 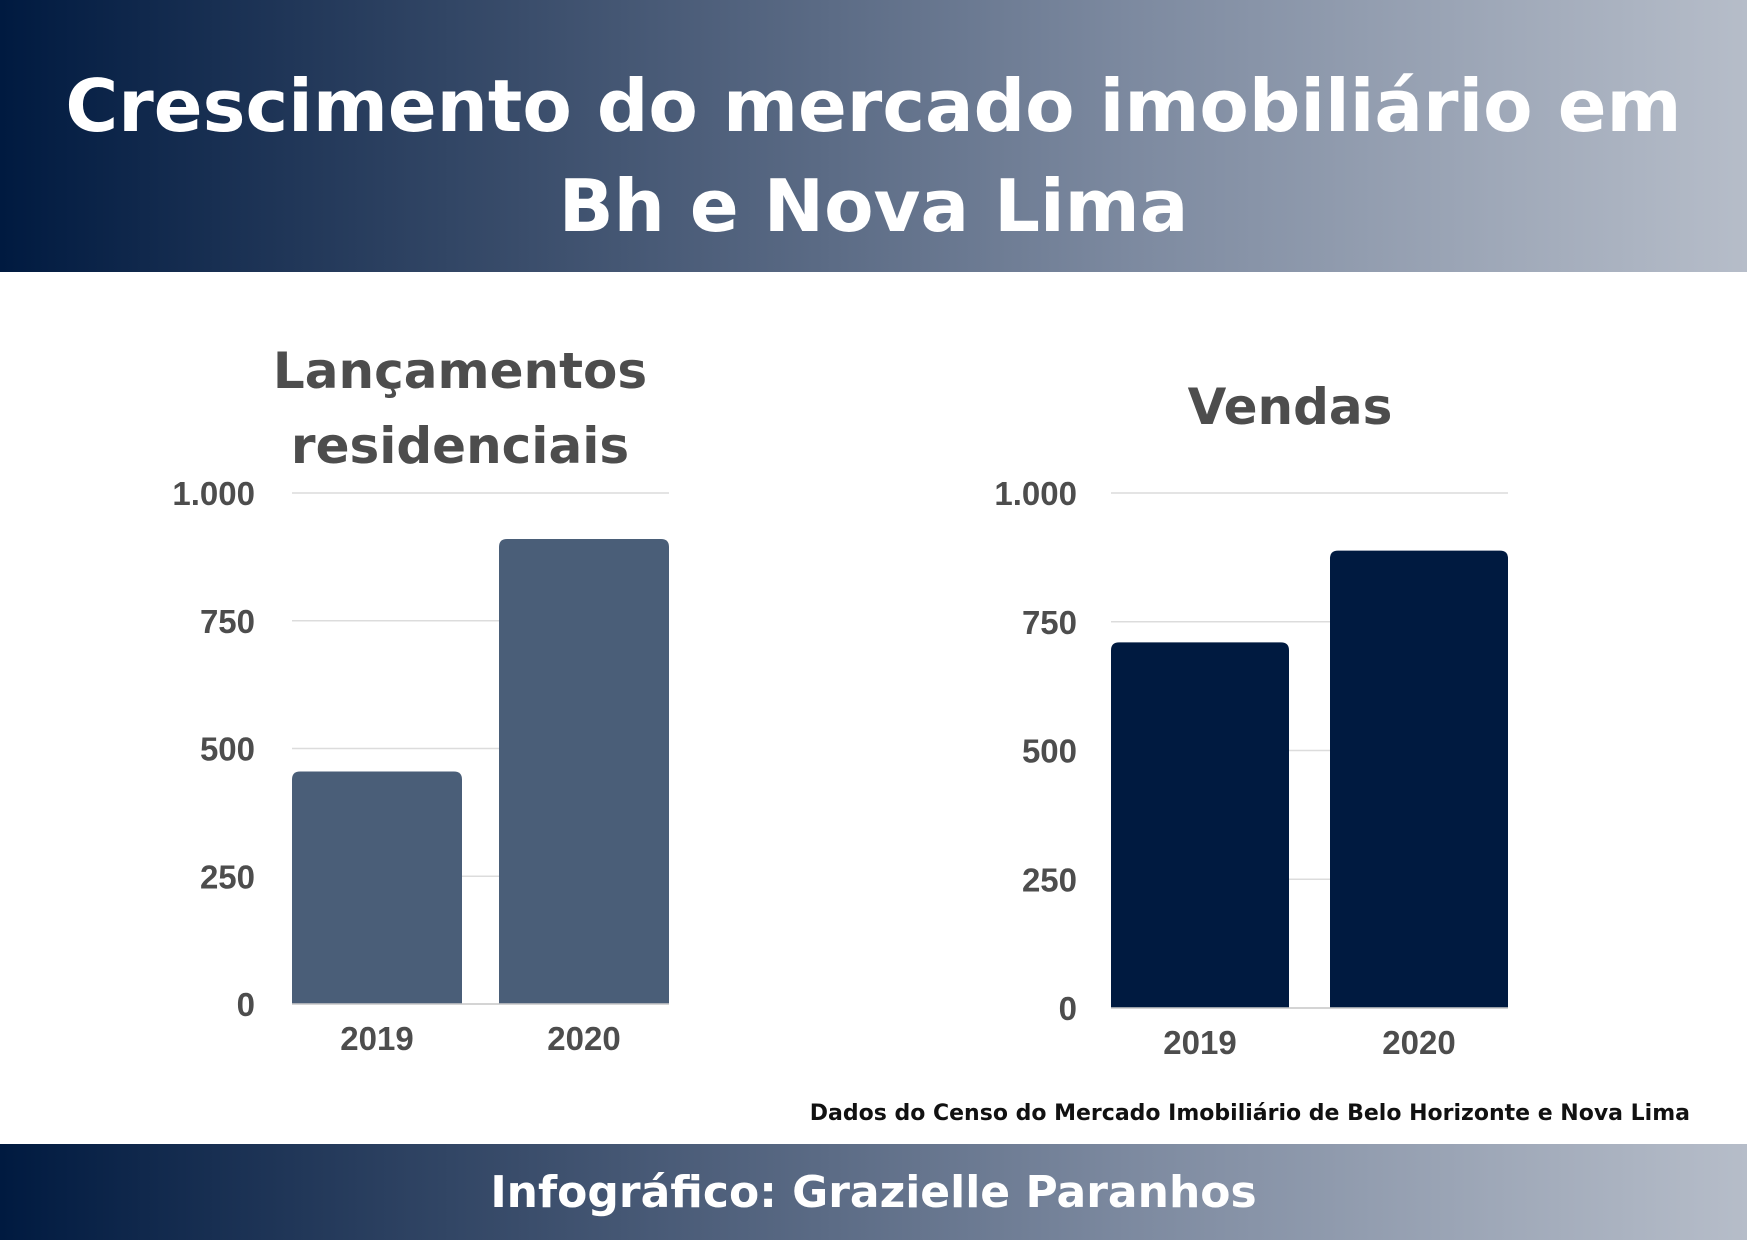 What do you see at coordinates (1290, 407) in the screenshot?
I see `chart2-title: Vendas` at bounding box center [1290, 407].